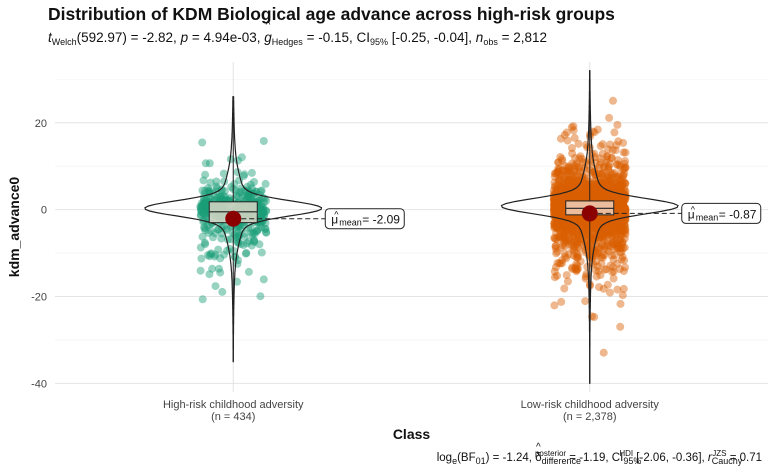  What do you see at coordinates (691, 214) in the screenshot?
I see `mean-mu: μ` at bounding box center [691, 214].